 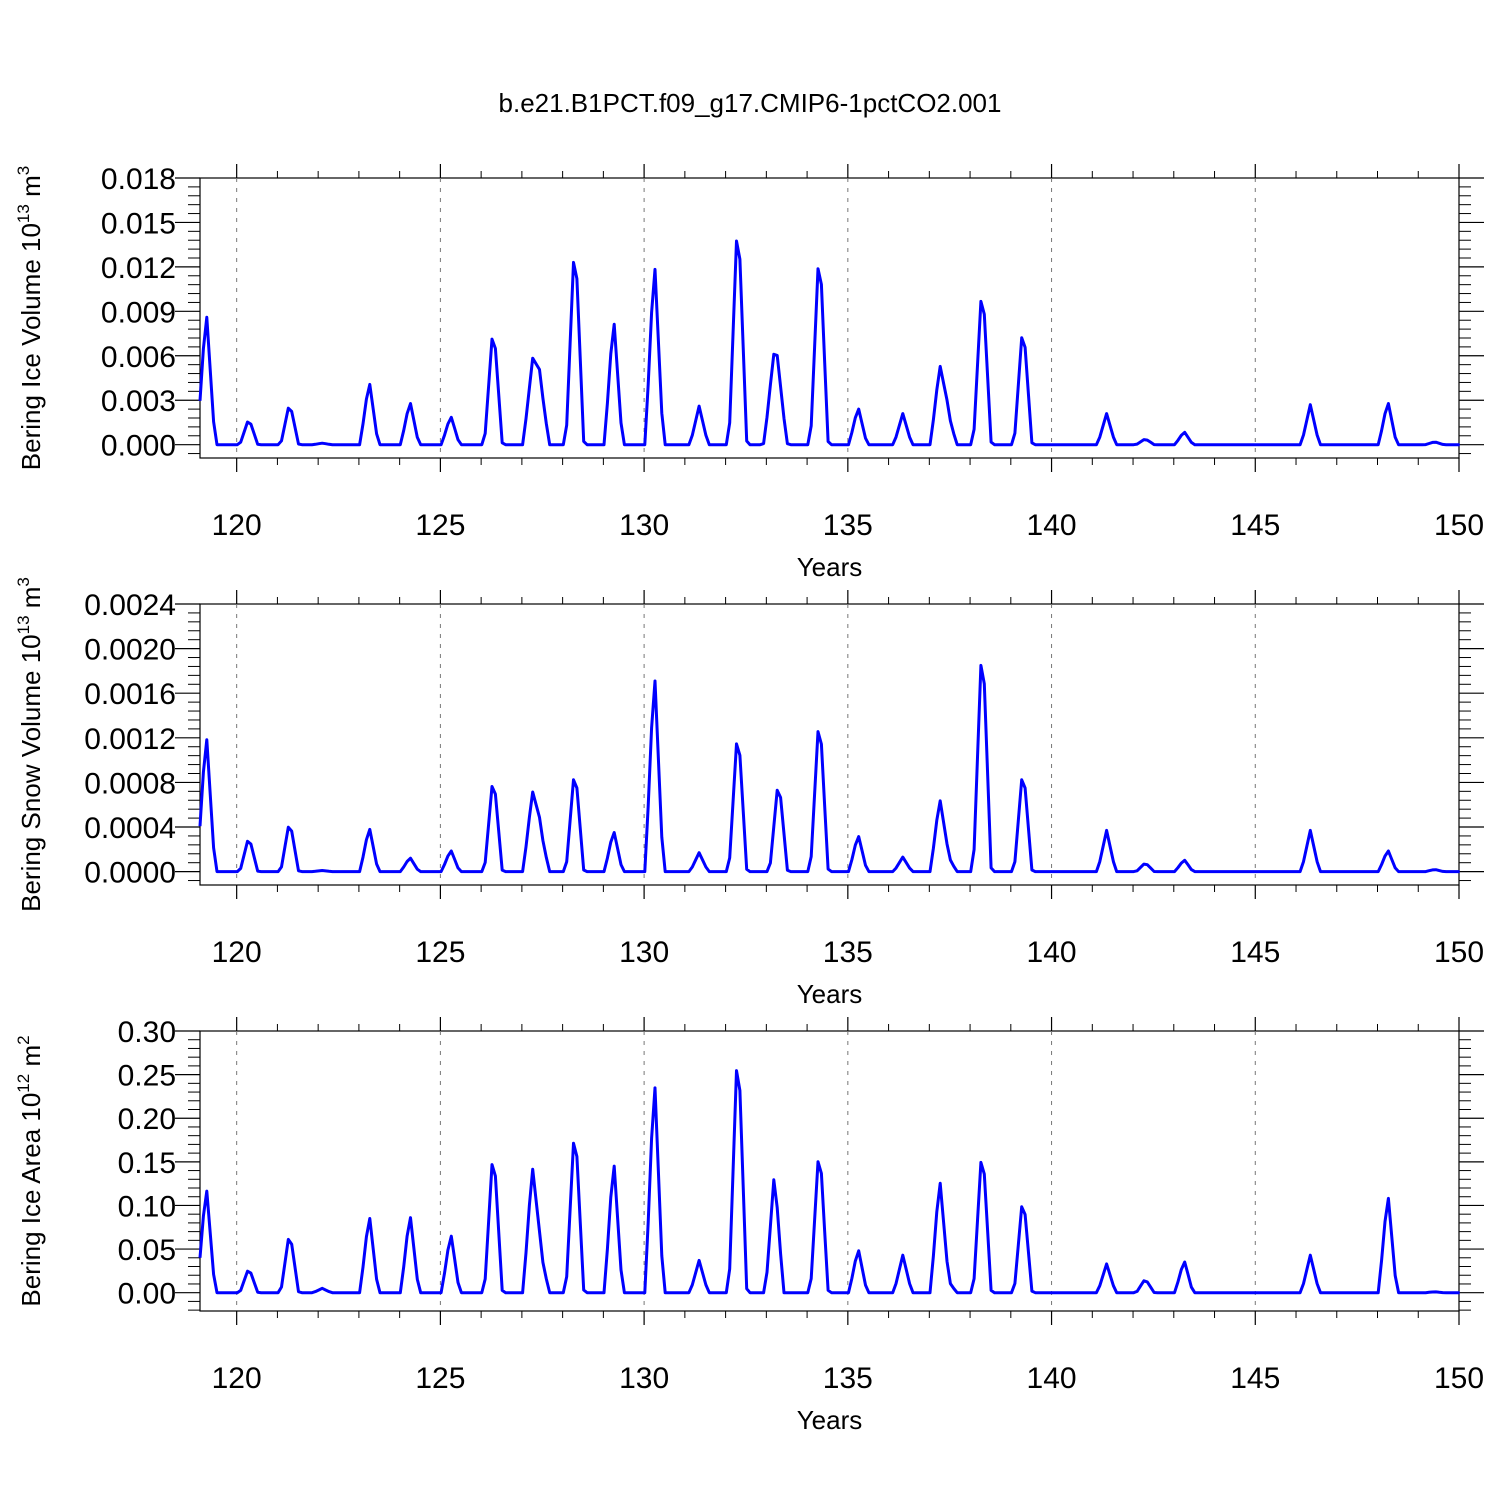 I want to click on y-axis-label: Bering Snow Volume 1013 m3, so click(x=30, y=744).